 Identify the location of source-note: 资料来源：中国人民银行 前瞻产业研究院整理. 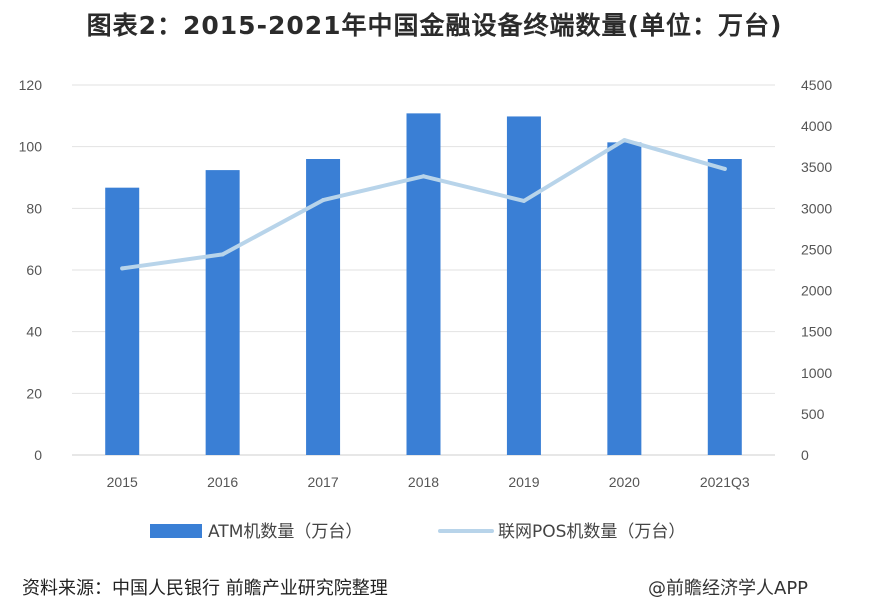
(205, 588).